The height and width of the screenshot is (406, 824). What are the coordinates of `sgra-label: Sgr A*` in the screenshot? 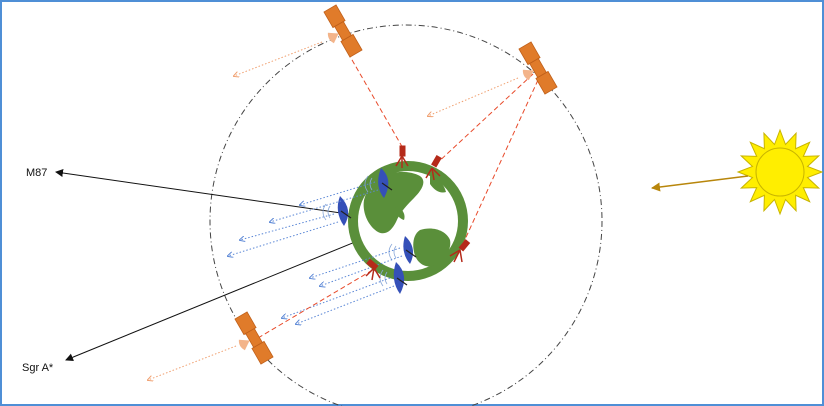 It's located at (38, 368).